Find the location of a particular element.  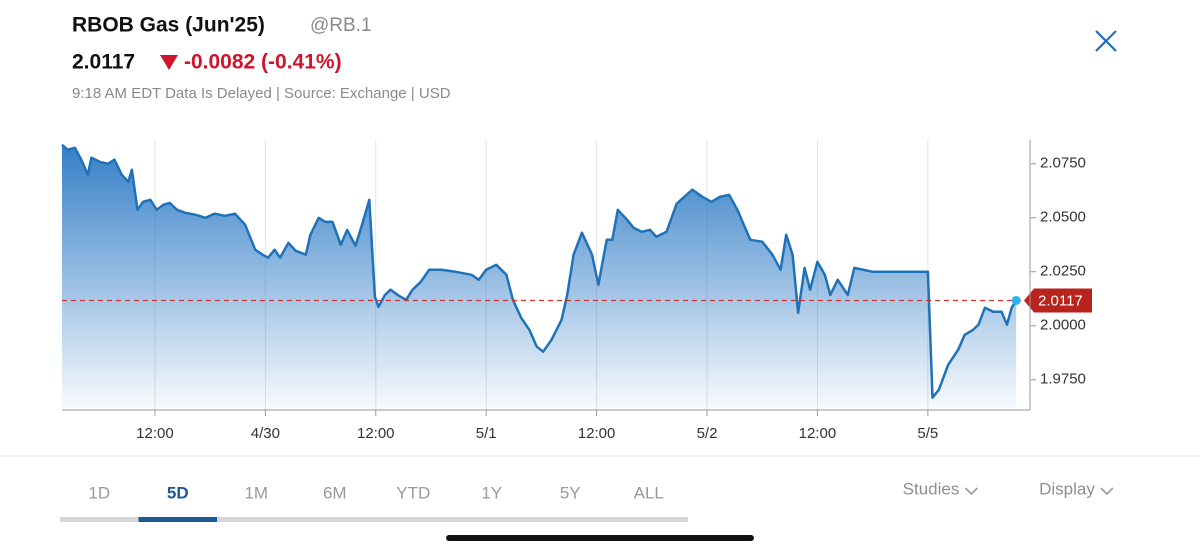

tab: 5Y is located at coordinates (570, 492).